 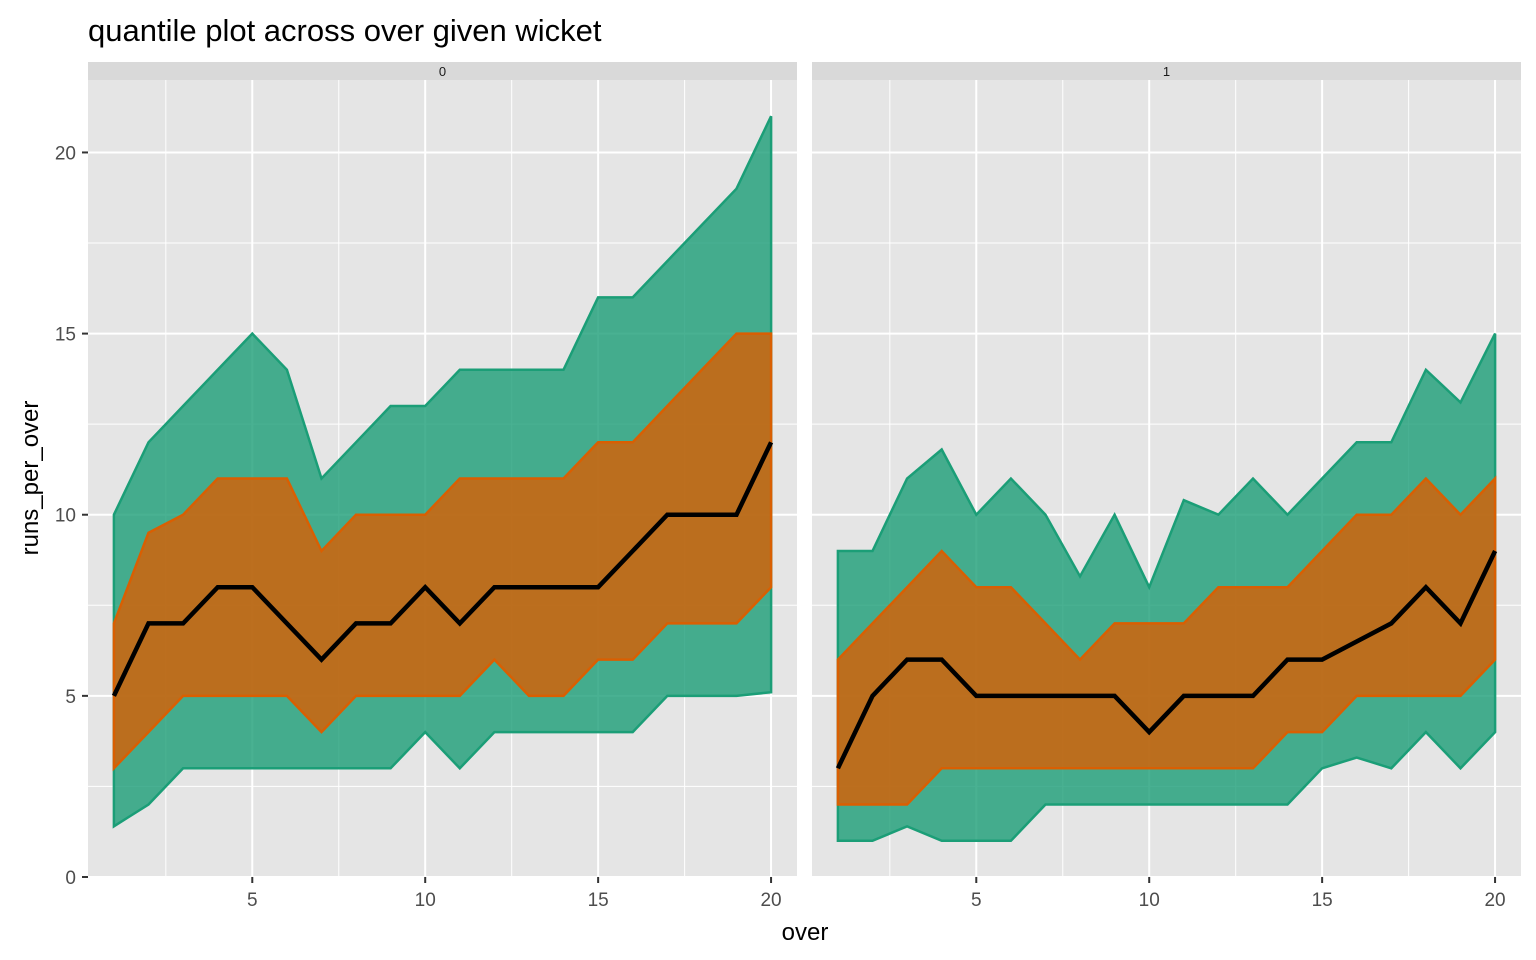 What do you see at coordinates (65, 516) in the screenshot?
I see `y-tick-label: 10` at bounding box center [65, 516].